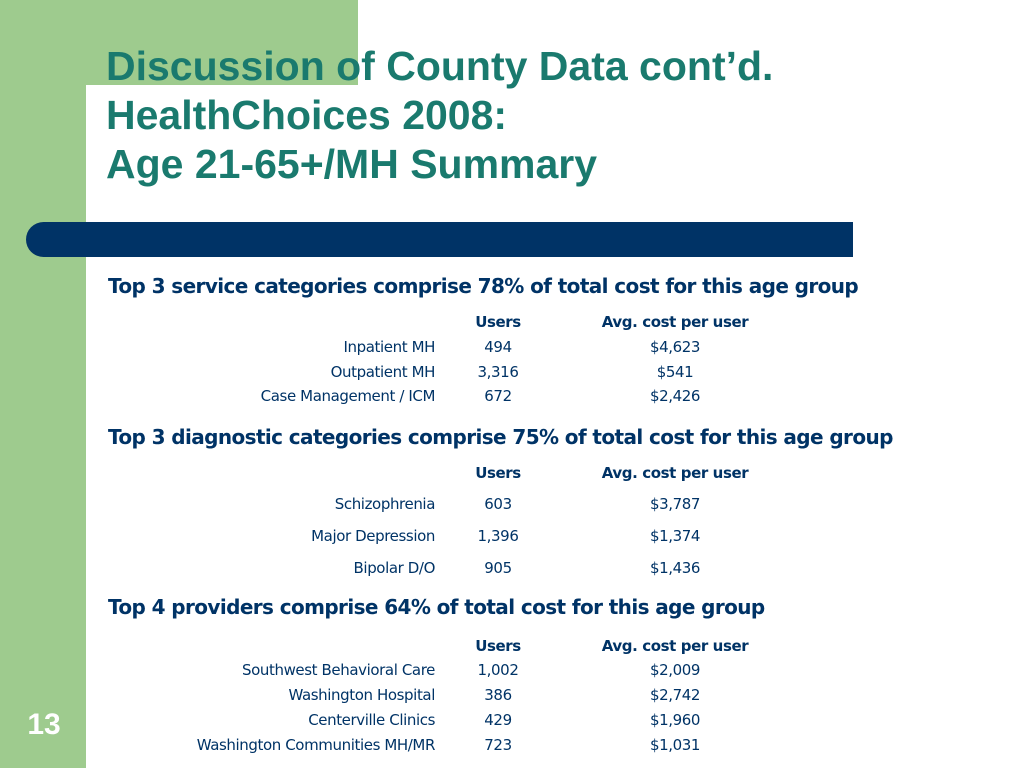  Describe the element at coordinates (675, 536) in the screenshot. I see `row-cost: $1,374` at that location.